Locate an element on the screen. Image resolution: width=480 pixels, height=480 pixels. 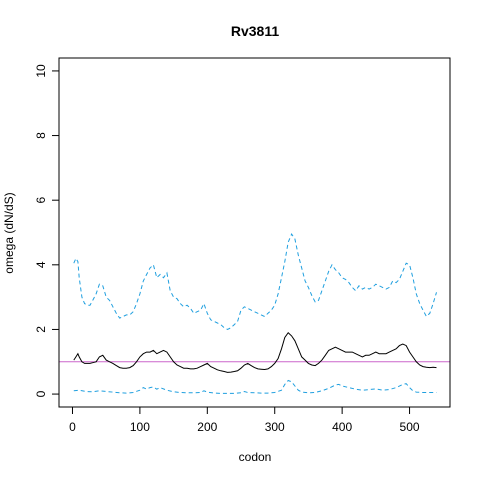
x-tick-label: 300 is located at coordinates (275, 427).